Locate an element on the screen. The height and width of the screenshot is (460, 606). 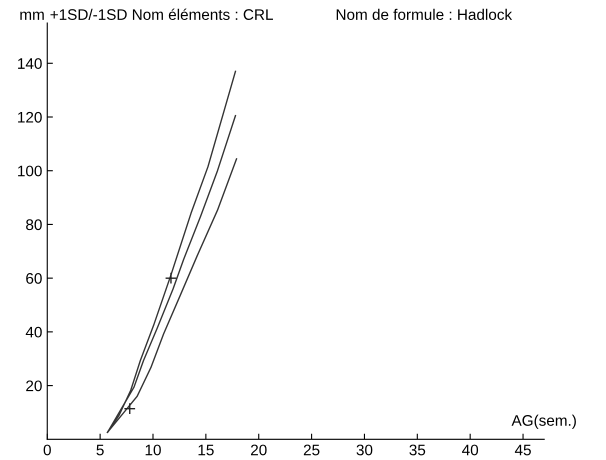
x-axis-title: AG(sem.) is located at coordinates (544, 421).